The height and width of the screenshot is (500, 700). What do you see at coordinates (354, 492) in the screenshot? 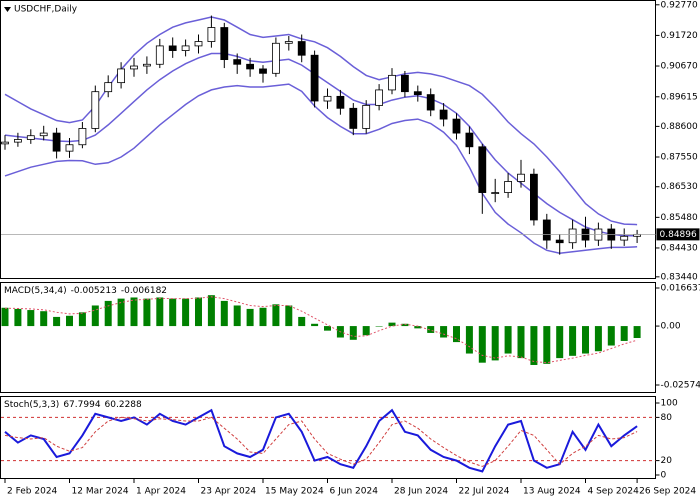
I see `x-tick-label: 6 Jun 2024` at bounding box center [354, 492].